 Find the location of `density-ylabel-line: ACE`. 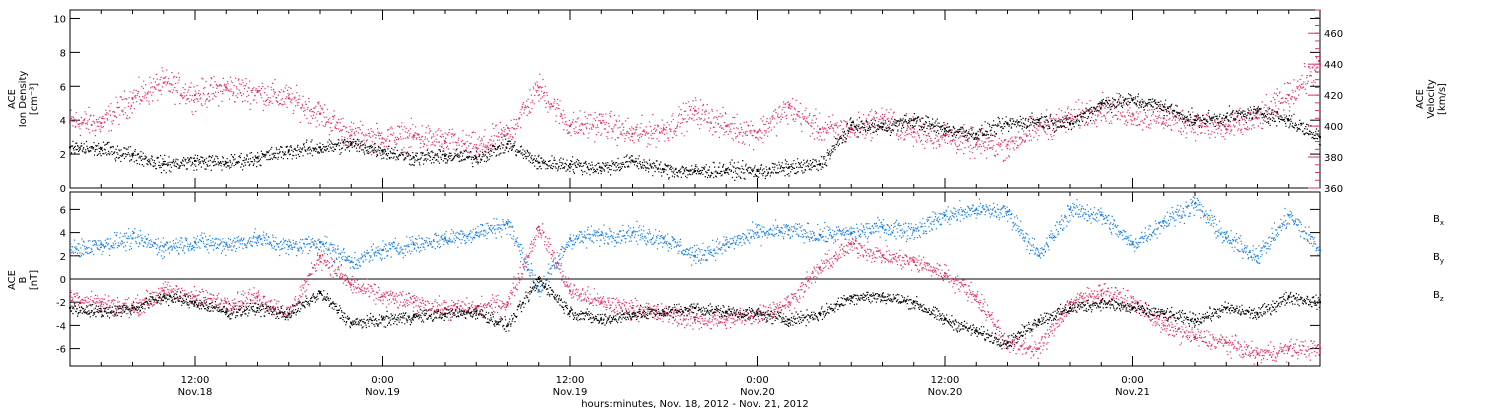

density-ylabel-line: ACE is located at coordinates (12, 99).